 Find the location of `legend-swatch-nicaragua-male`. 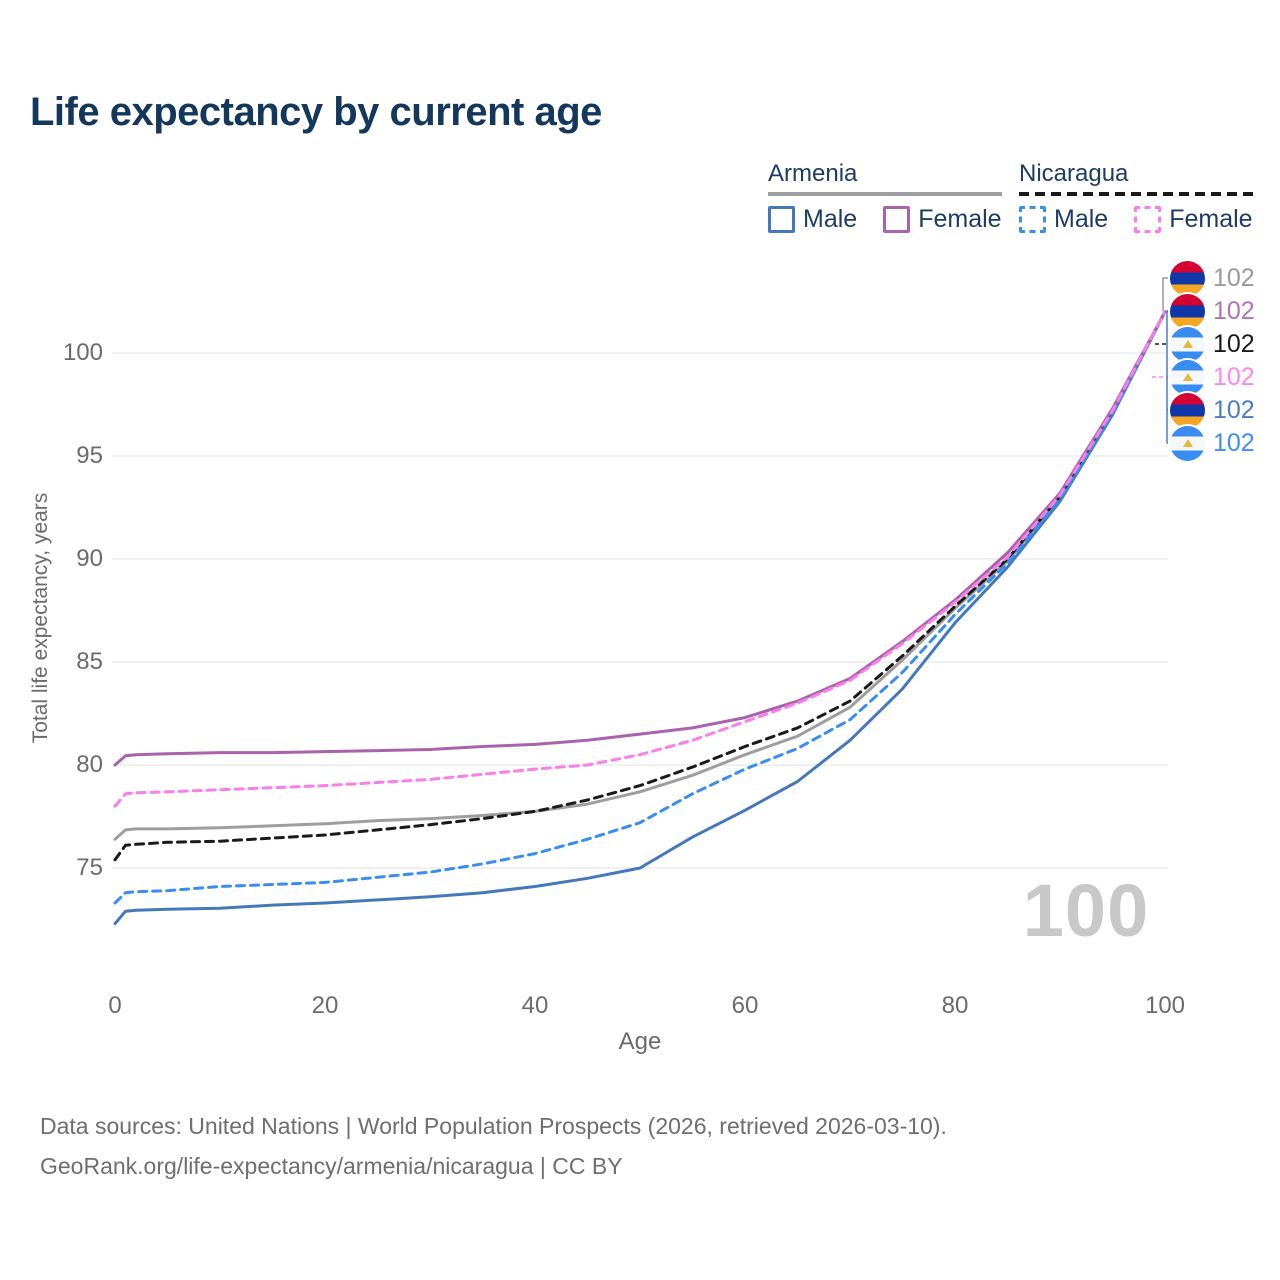

legend-swatch-nicaragua-male is located at coordinates (1032, 219).